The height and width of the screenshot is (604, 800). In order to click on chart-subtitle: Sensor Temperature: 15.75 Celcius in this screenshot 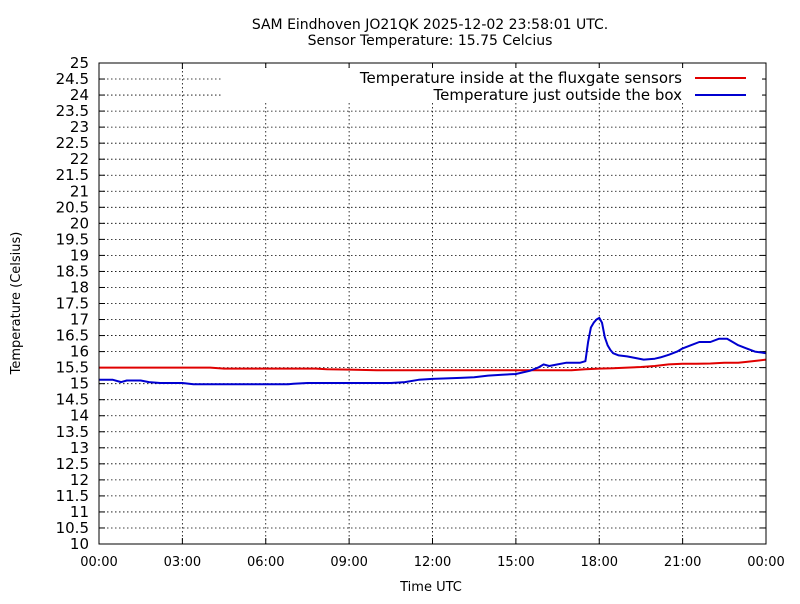, I will do `click(430, 41)`.